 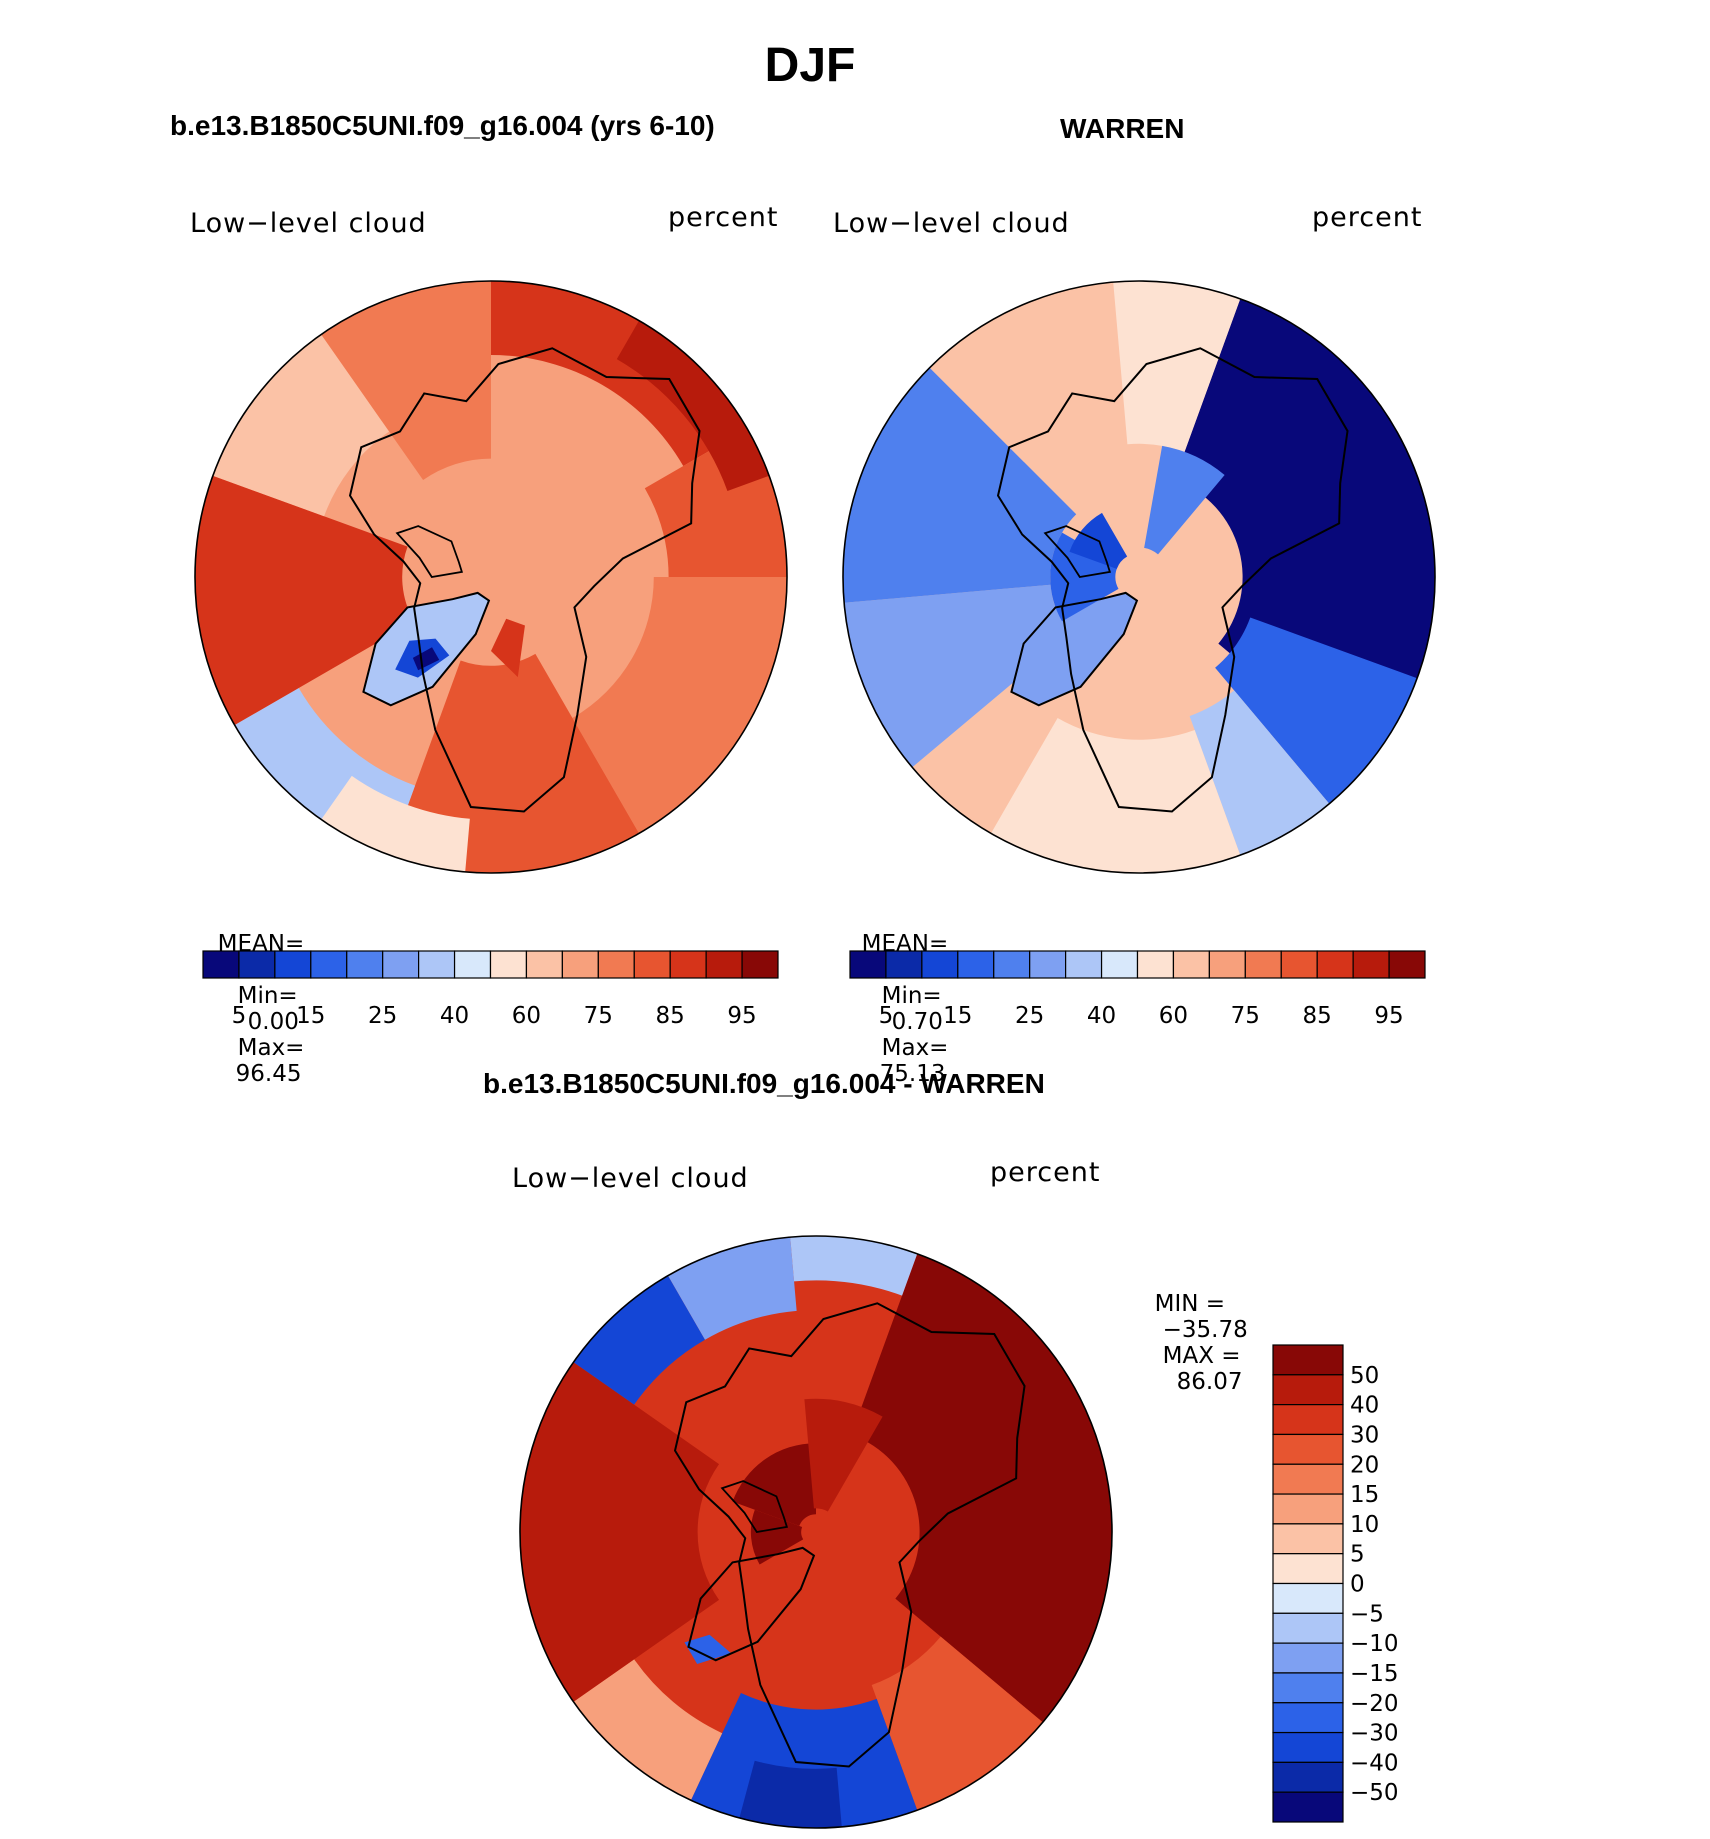 I want to click on colorbar-tick-label: −10, so click(x=1374, y=1644).